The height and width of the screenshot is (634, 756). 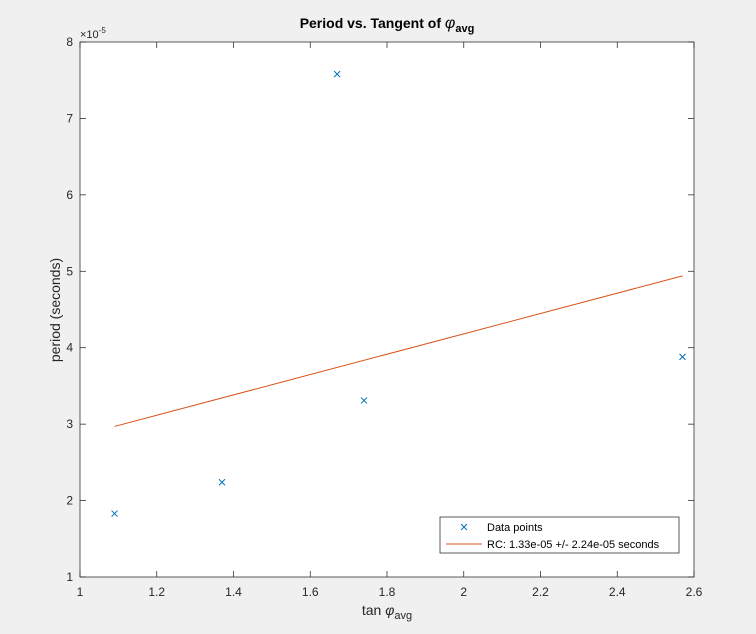 What do you see at coordinates (694, 592) in the screenshot?
I see `x-tick-label: 2.6` at bounding box center [694, 592].